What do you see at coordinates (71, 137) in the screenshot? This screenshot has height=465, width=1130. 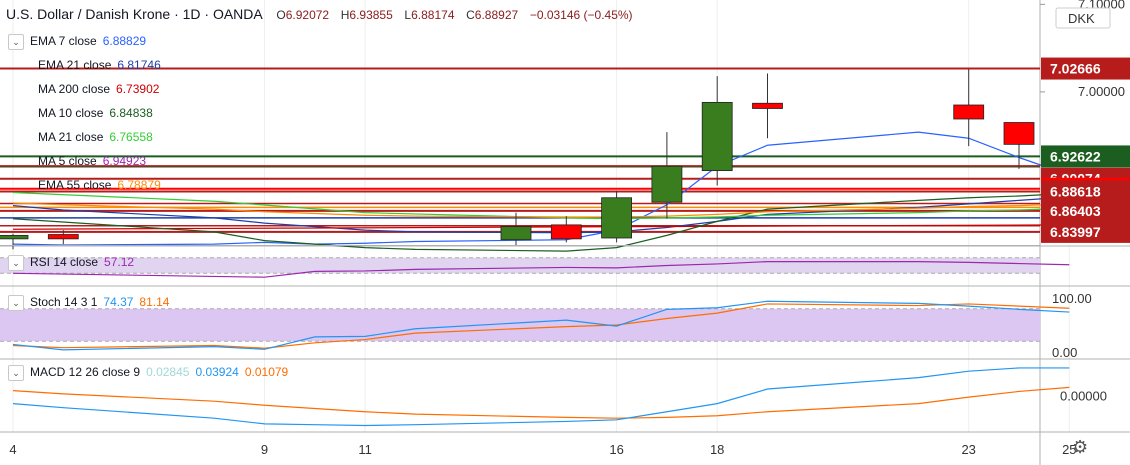 I see `indicator-name: MA 21 close` at bounding box center [71, 137].